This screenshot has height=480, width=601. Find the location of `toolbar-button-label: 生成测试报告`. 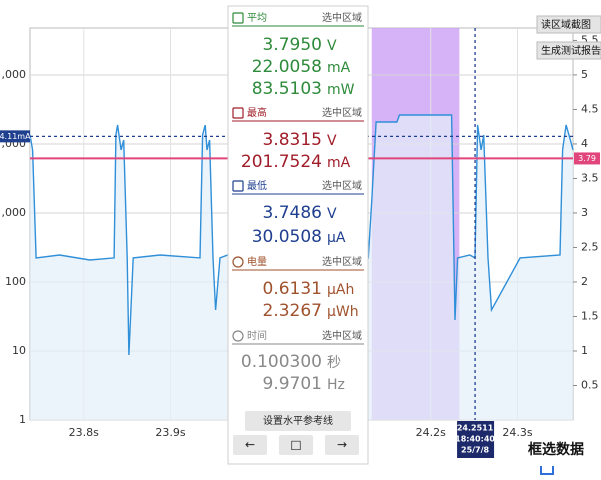

toolbar-button-label: 生成测试报告 is located at coordinates (571, 50).